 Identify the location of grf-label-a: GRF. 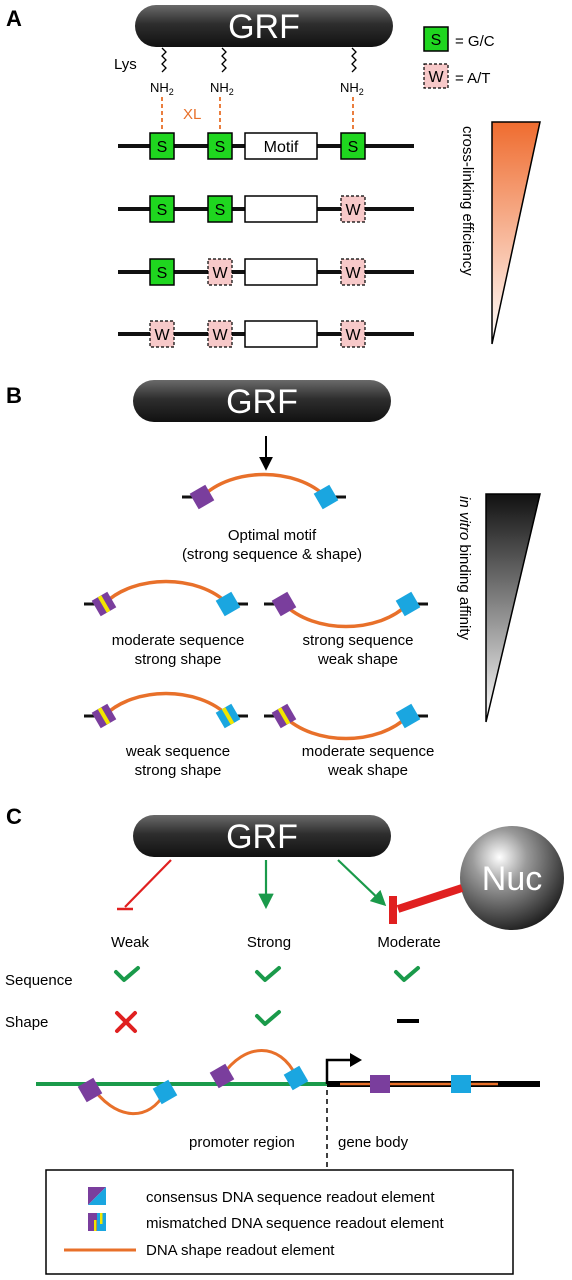
(264, 27).